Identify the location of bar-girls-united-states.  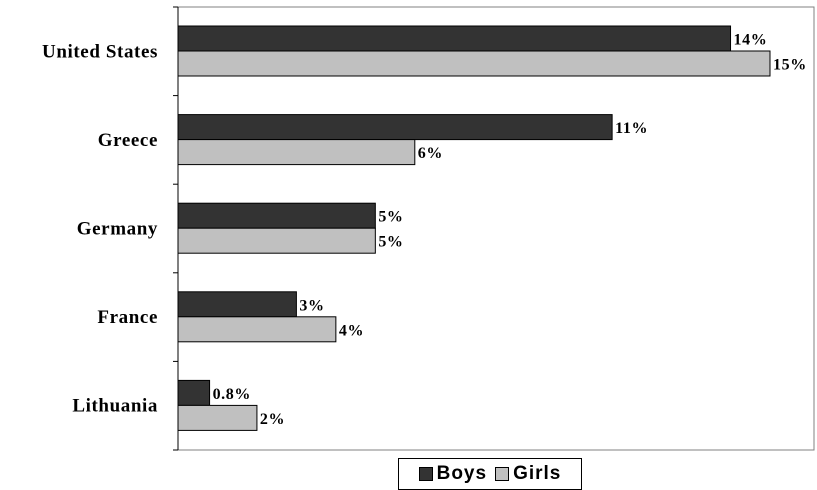
(474, 63).